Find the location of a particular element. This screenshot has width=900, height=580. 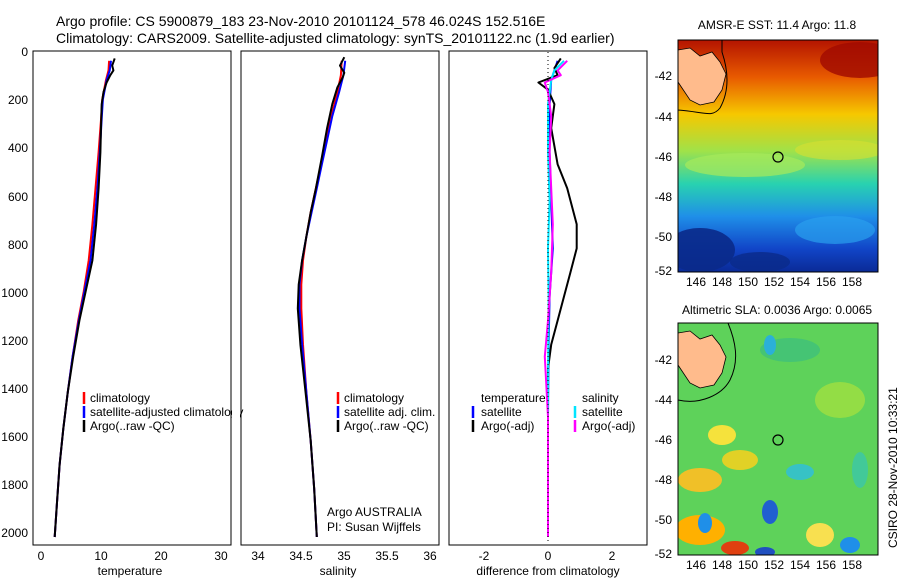

sla-map-frame is located at coordinates (778, 439).